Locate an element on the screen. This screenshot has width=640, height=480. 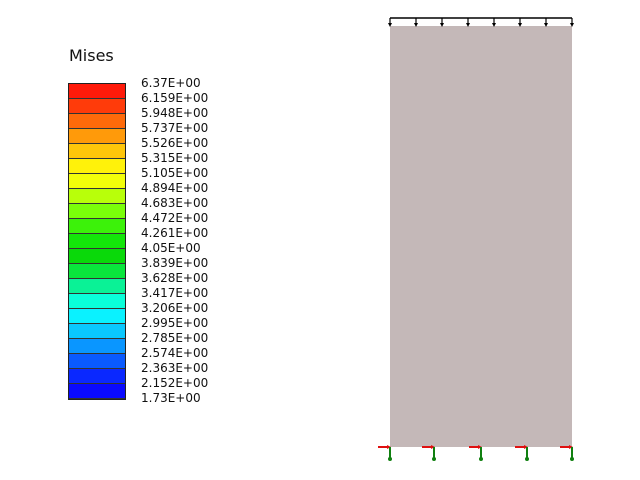
legend-label: 2.785E+00 is located at coordinates (175, 338).